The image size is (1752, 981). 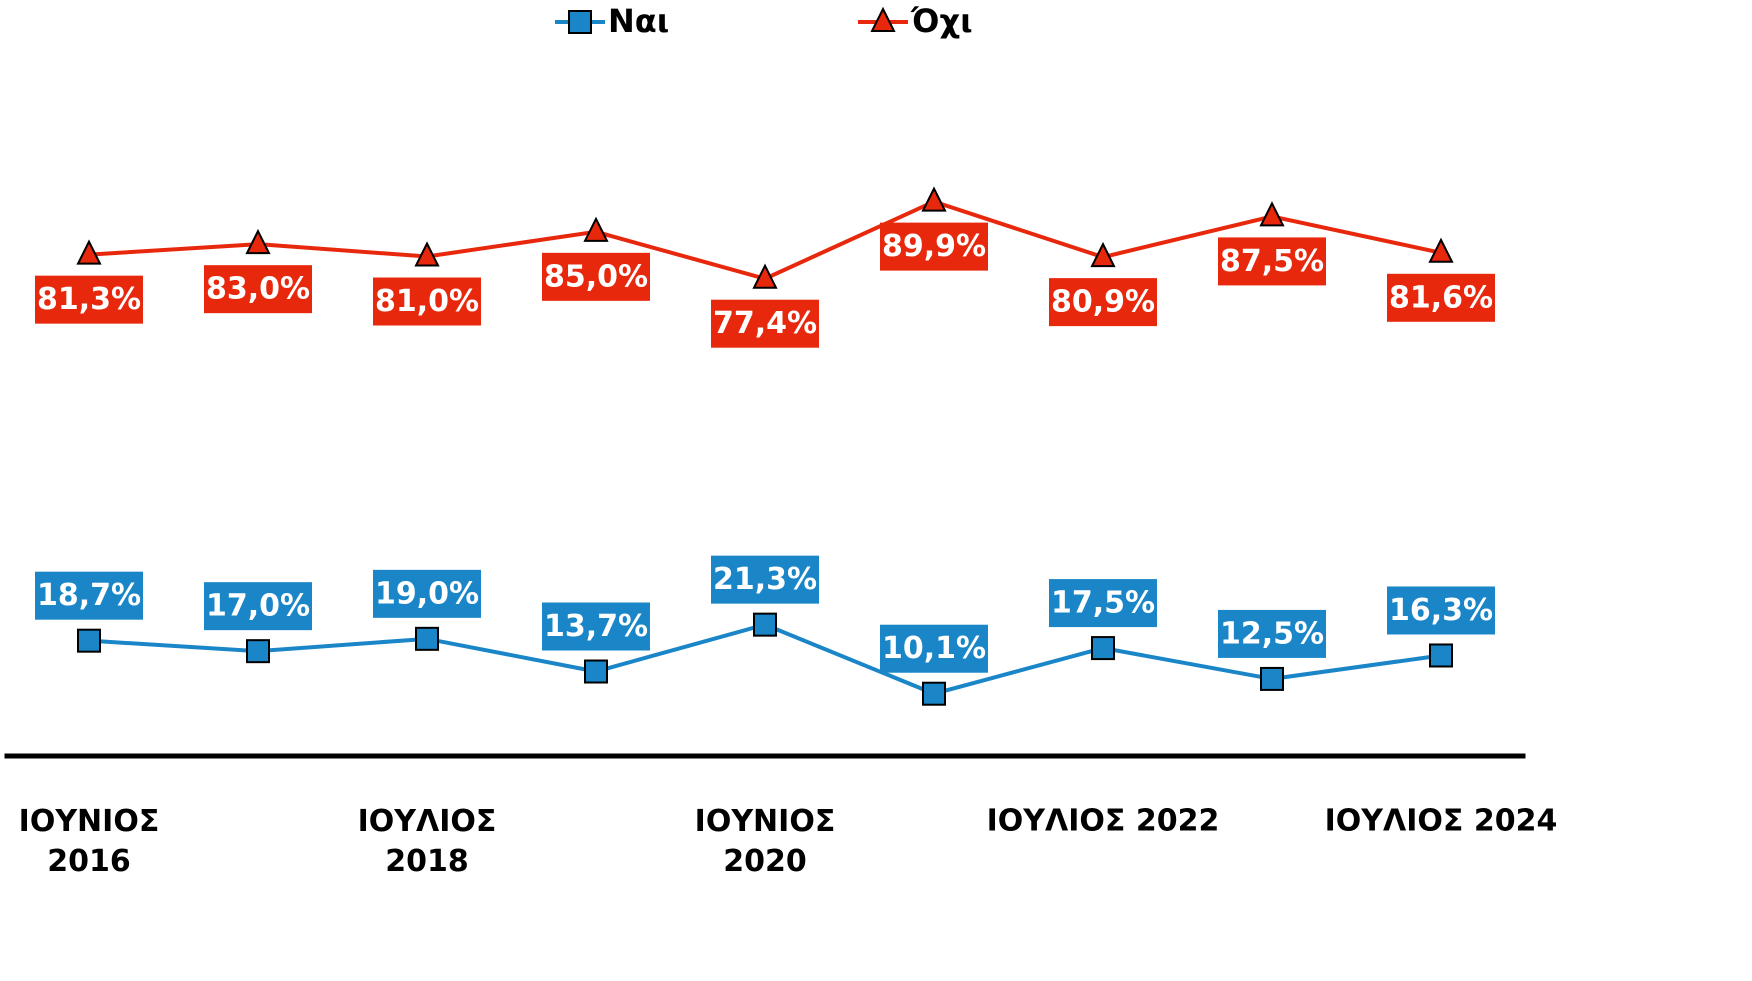 I want to click on value-label: 16,3%, so click(x=1441, y=610).